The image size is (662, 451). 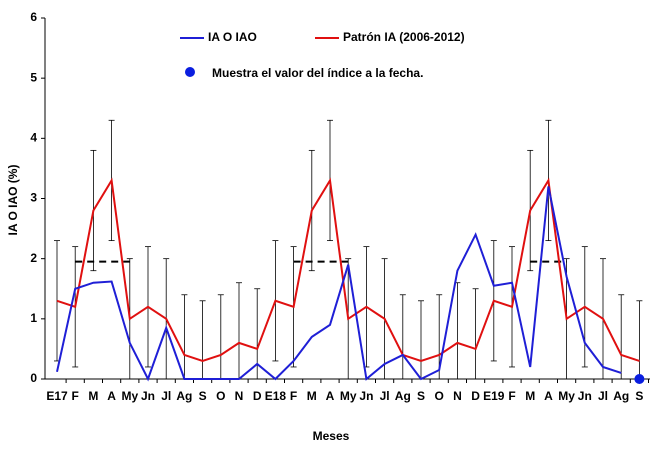 What do you see at coordinates (190, 72) in the screenshot?
I see `legend-dot` at bounding box center [190, 72].